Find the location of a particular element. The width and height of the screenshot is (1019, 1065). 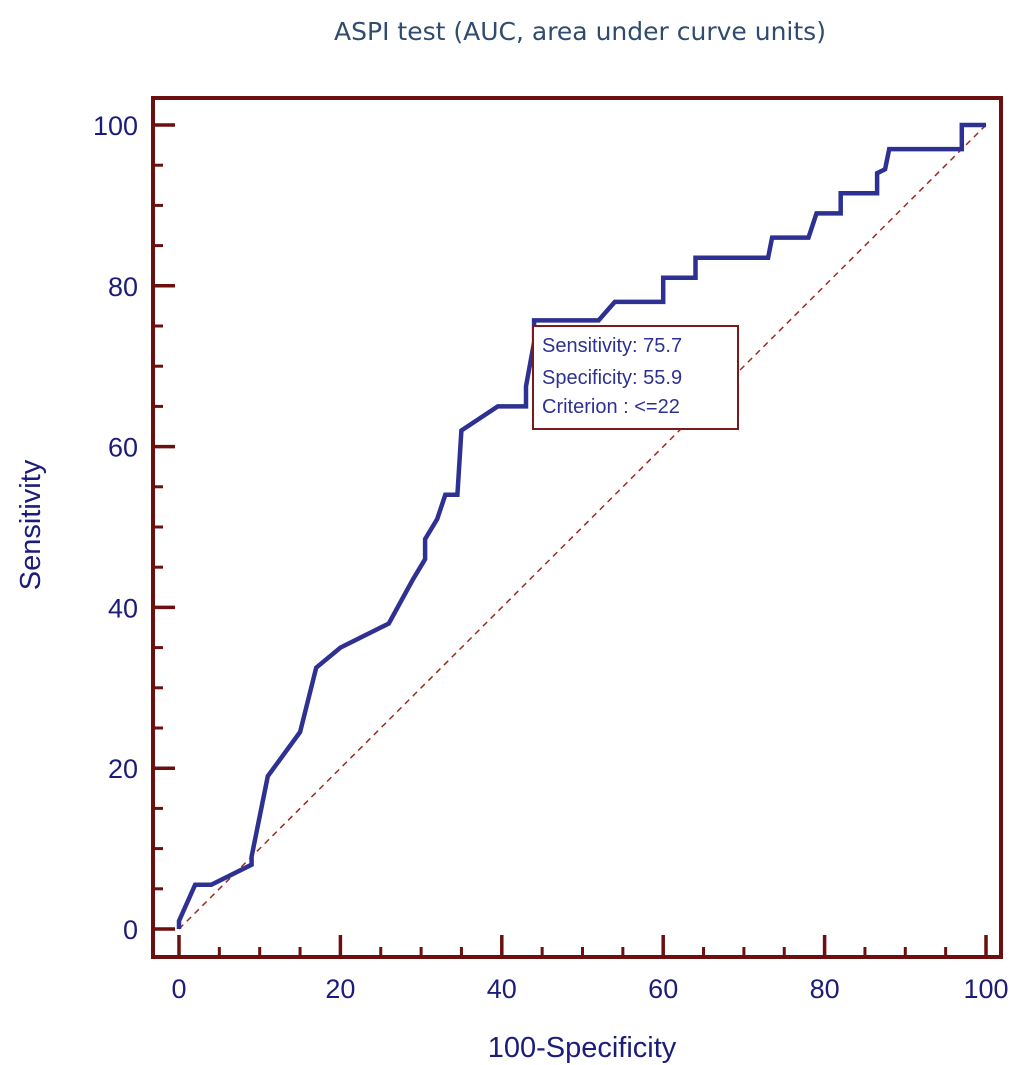

y-tick-label: 40 is located at coordinates (123, 608).